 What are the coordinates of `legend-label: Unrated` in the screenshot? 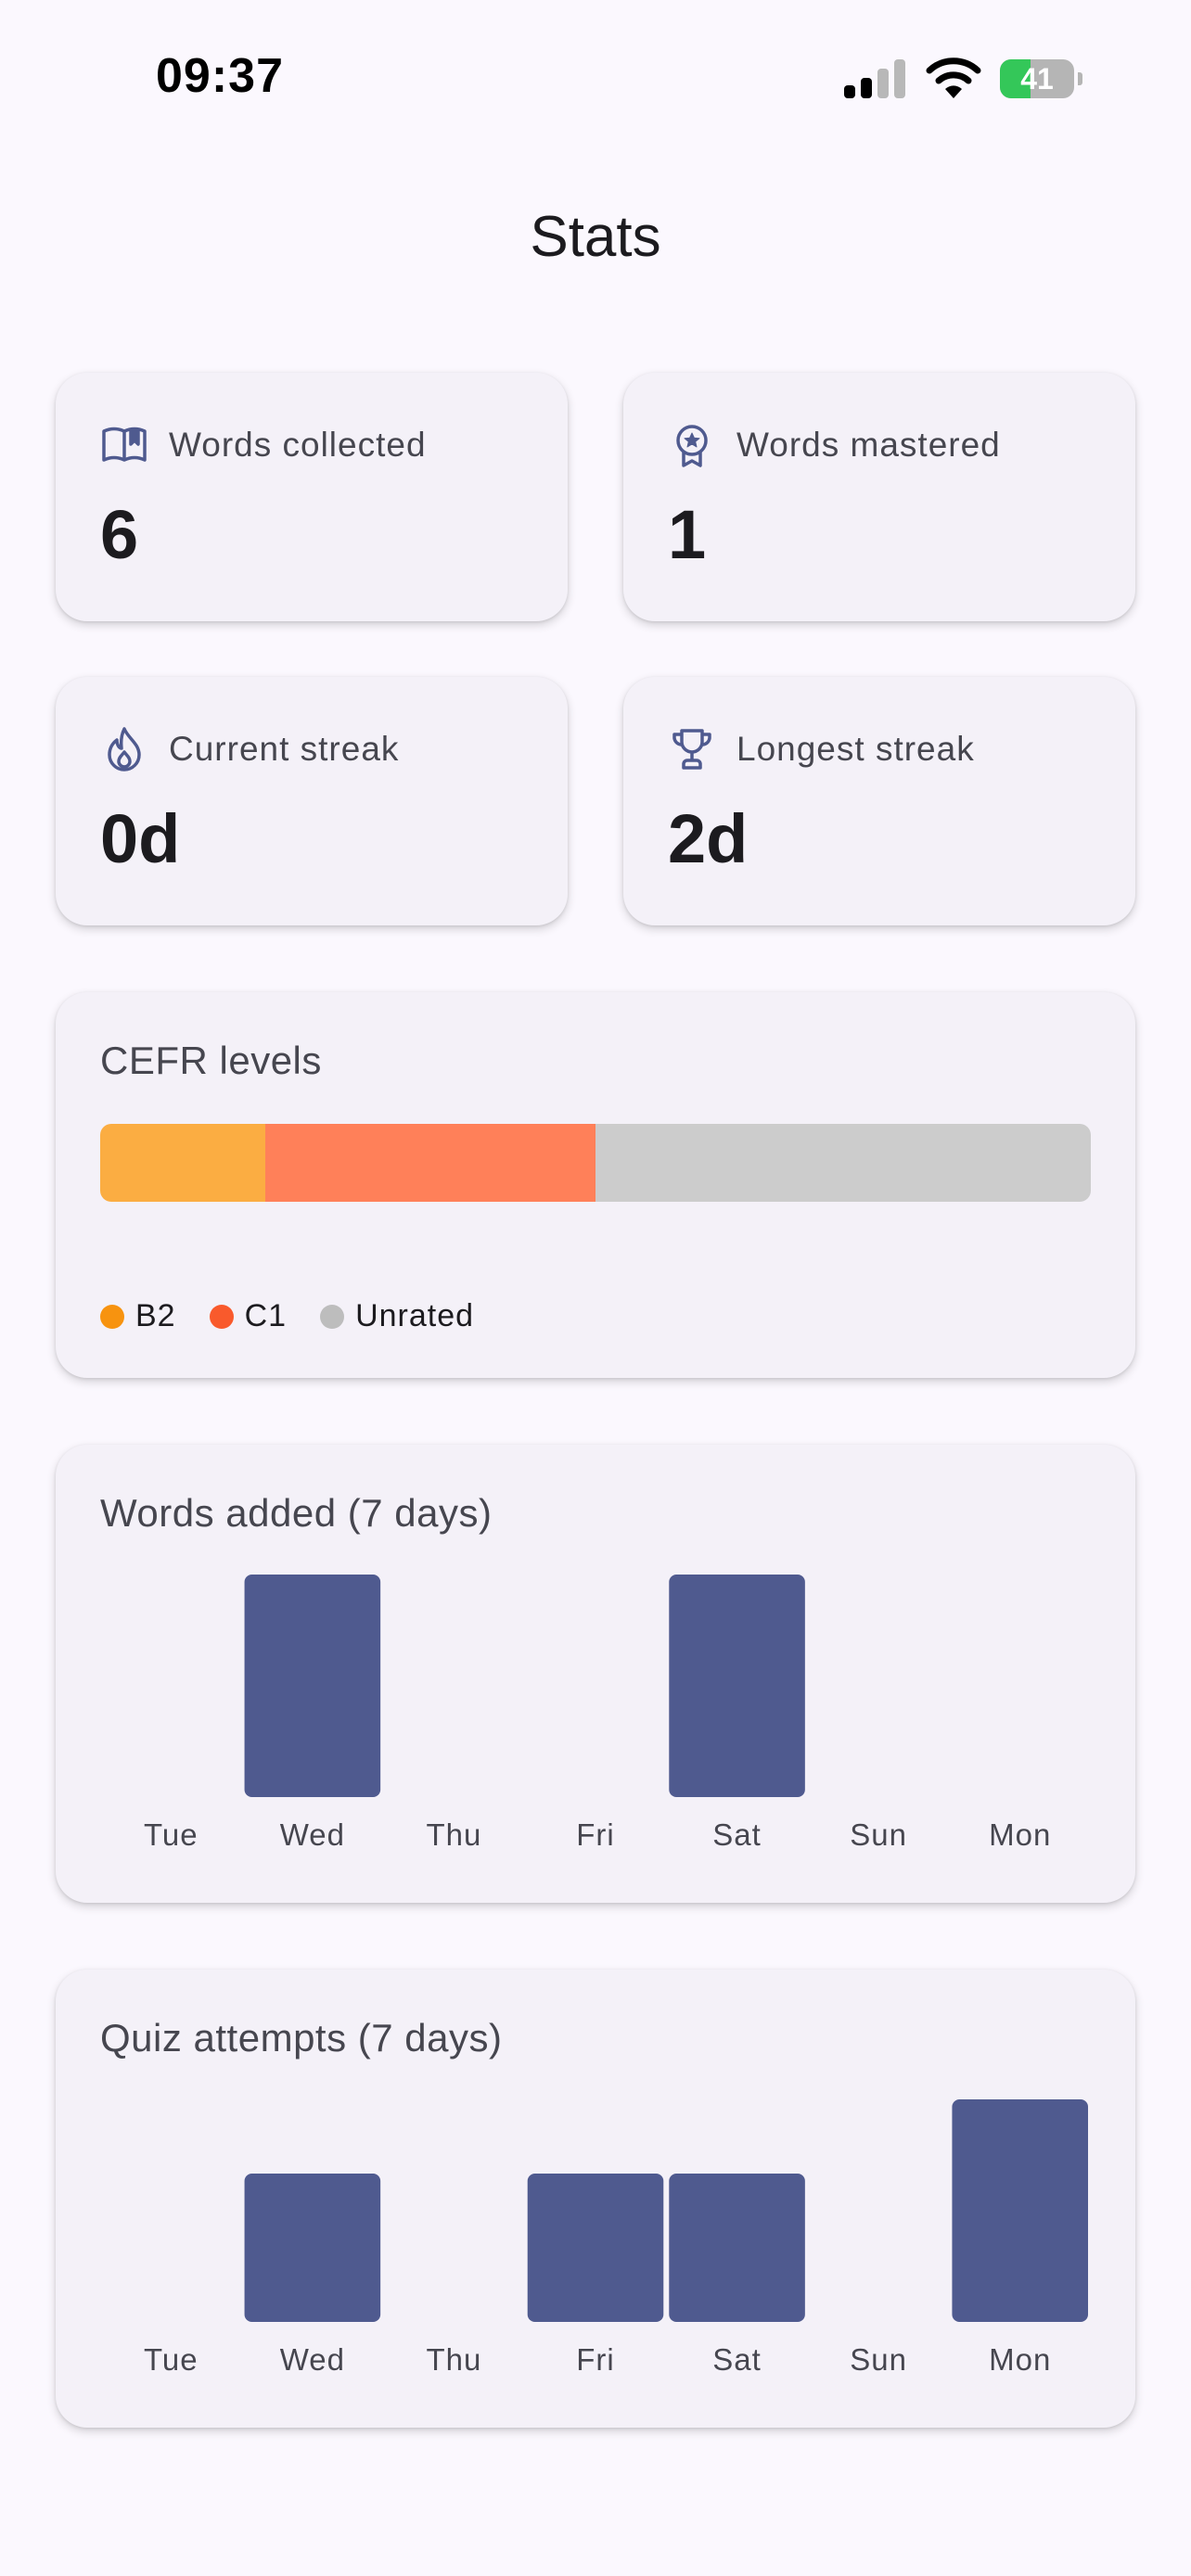 It's located at (415, 1316).